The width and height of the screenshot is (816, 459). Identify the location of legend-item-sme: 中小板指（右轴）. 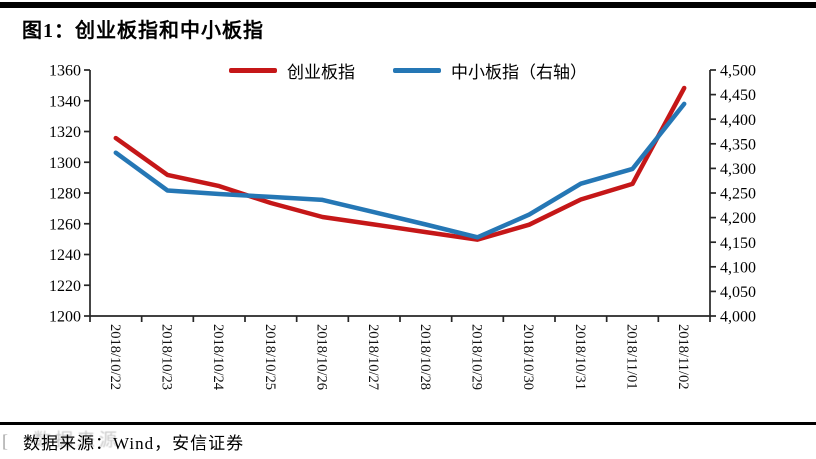
(490, 70).